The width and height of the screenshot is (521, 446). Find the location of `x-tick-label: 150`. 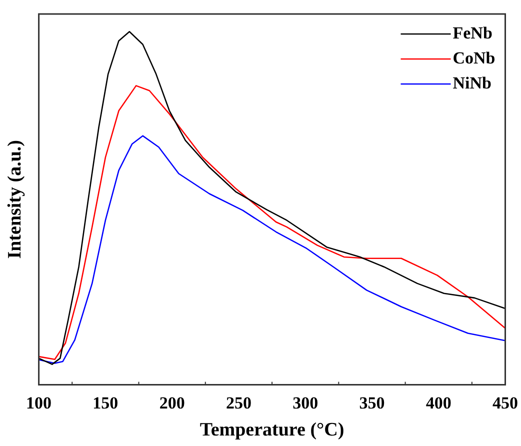

x-tick-label: 150 is located at coordinates (105, 402).